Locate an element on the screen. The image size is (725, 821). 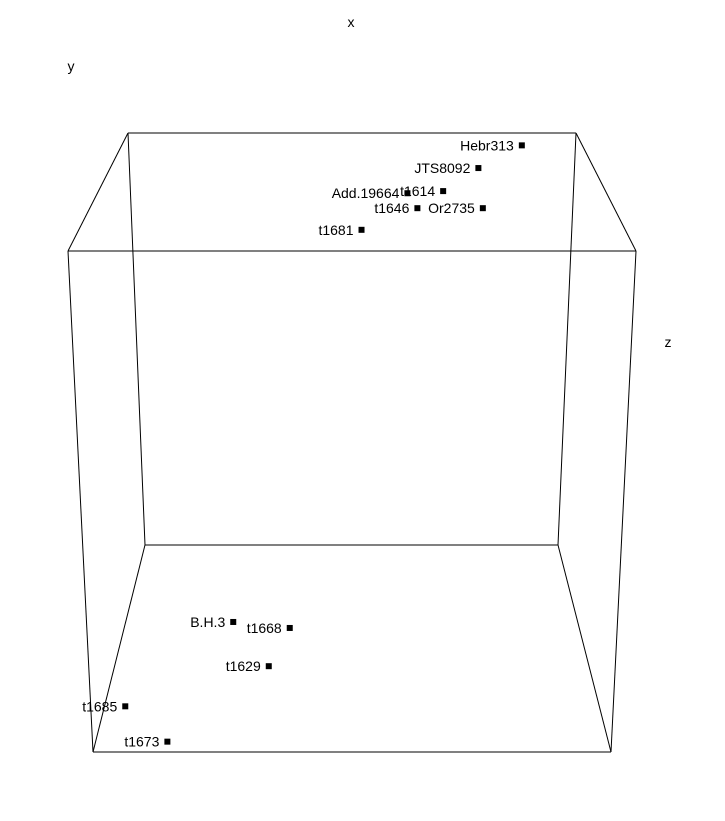
data-point-label: JTS8092 is located at coordinates (442, 168).